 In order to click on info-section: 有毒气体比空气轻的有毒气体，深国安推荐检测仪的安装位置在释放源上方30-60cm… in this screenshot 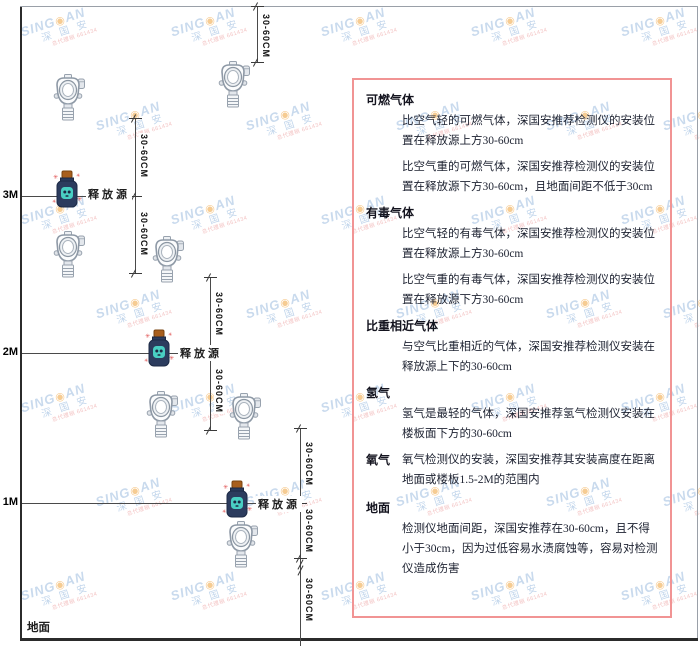, I will do `click(512, 256)`.